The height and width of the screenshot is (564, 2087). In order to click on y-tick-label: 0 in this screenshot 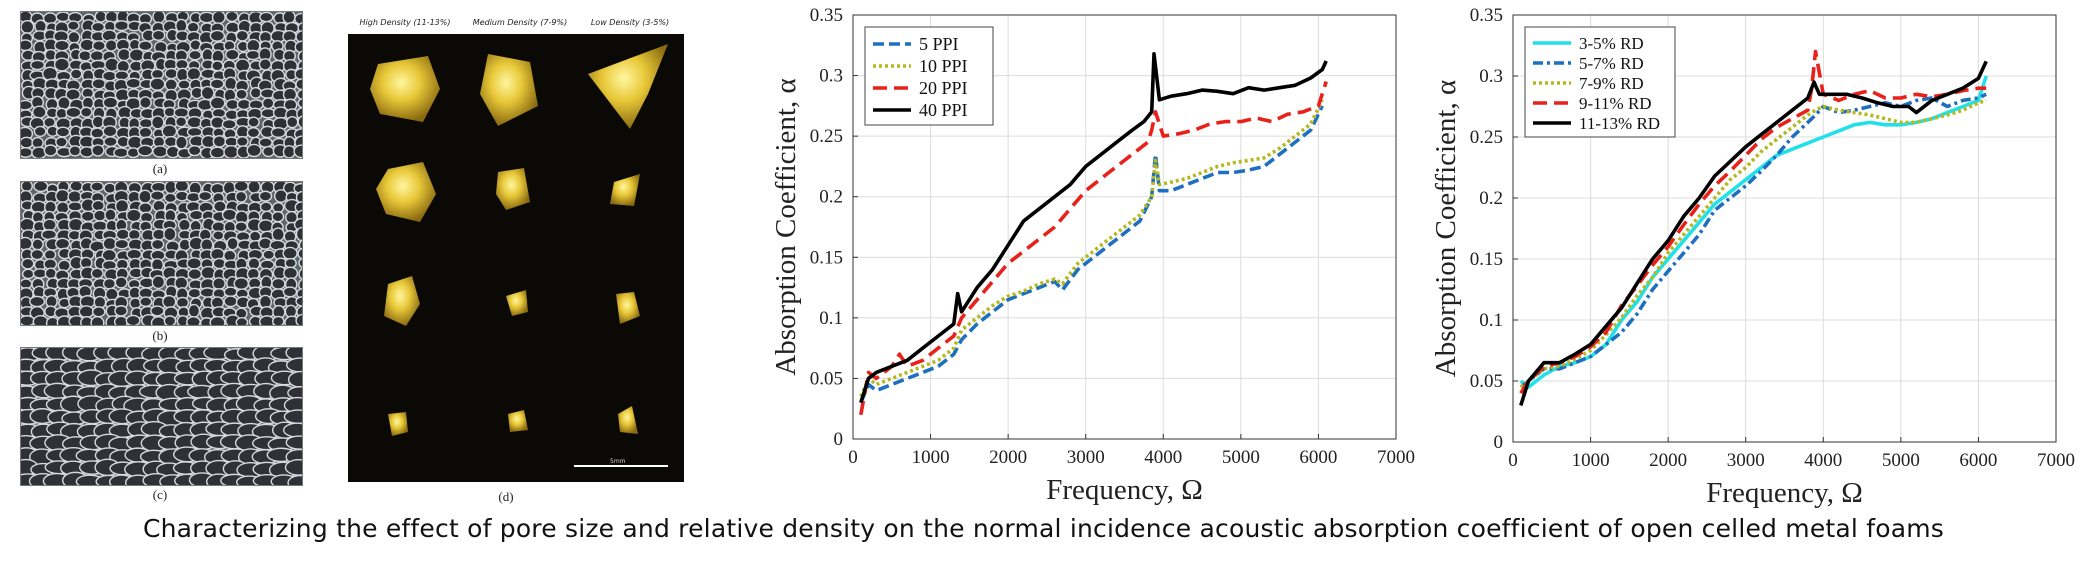, I will do `click(1499, 442)`.